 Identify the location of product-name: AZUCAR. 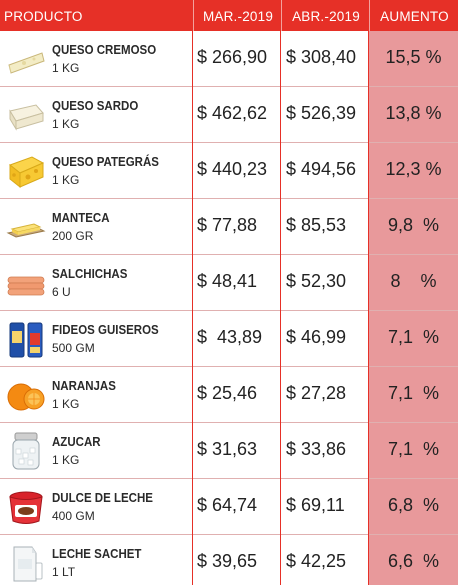
(76, 442).